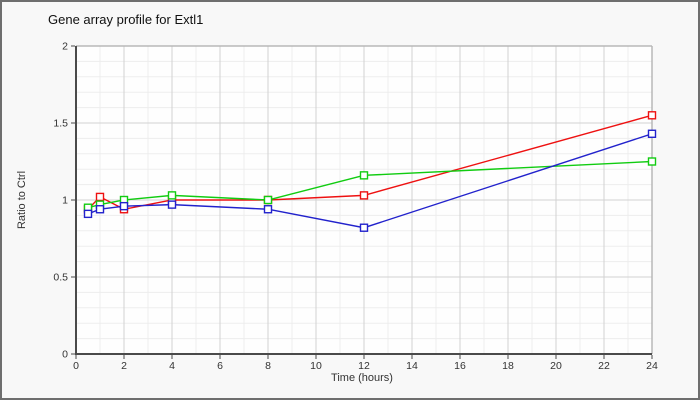  Describe the element at coordinates (316, 366) in the screenshot. I see `x-tick-label: 10` at that location.